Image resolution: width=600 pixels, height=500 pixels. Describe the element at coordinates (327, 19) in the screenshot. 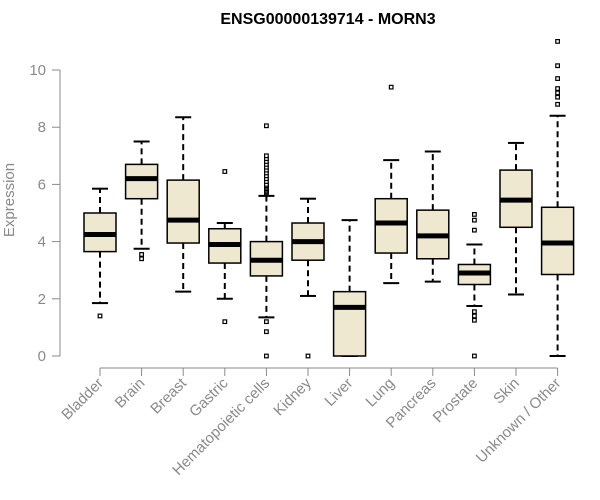

I see `chart-title: ENSG00000139714 - MORN3` at that location.